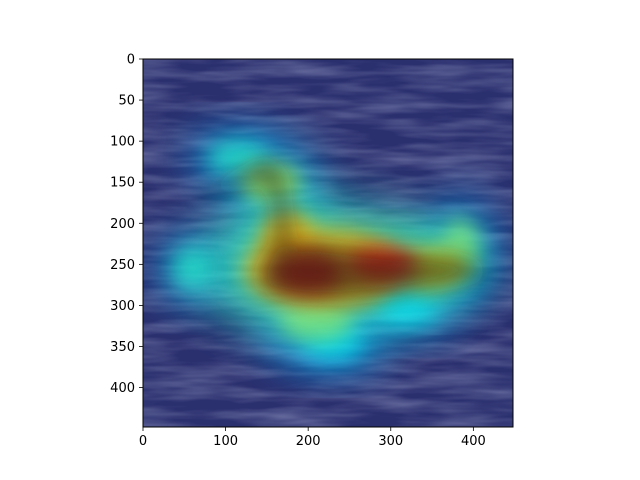 The width and height of the screenshot is (640, 480). What do you see at coordinates (473, 441) in the screenshot?
I see `x-tick-label-400: 400` at bounding box center [473, 441].